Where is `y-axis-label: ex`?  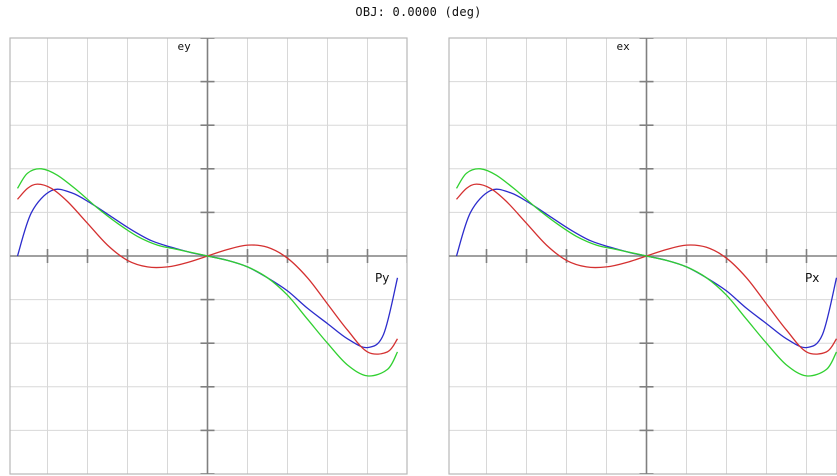
y-axis-label: ex is located at coordinates (624, 46).